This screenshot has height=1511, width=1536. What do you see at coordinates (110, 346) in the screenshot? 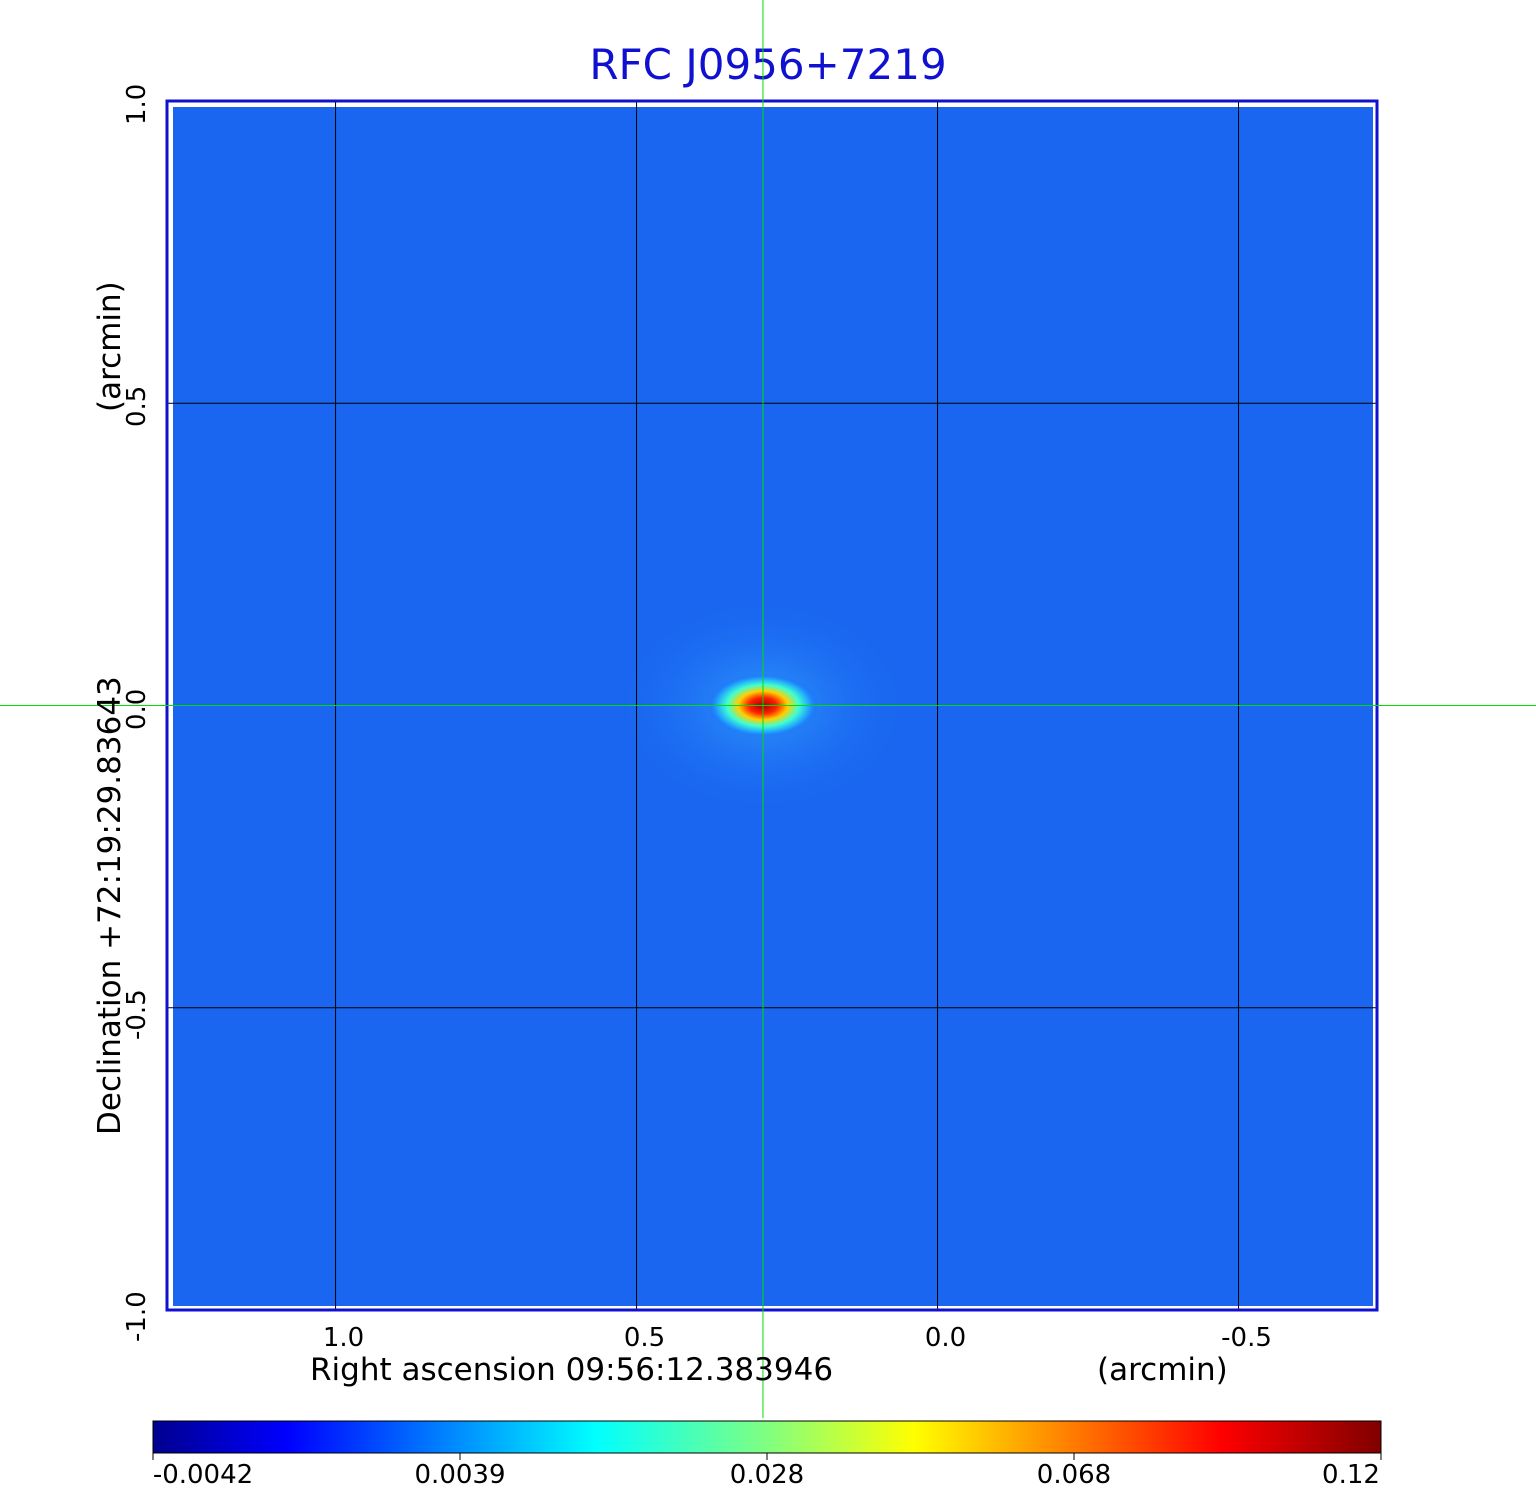
I see `y-axis-unit: (arcmin)` at bounding box center [110, 346].